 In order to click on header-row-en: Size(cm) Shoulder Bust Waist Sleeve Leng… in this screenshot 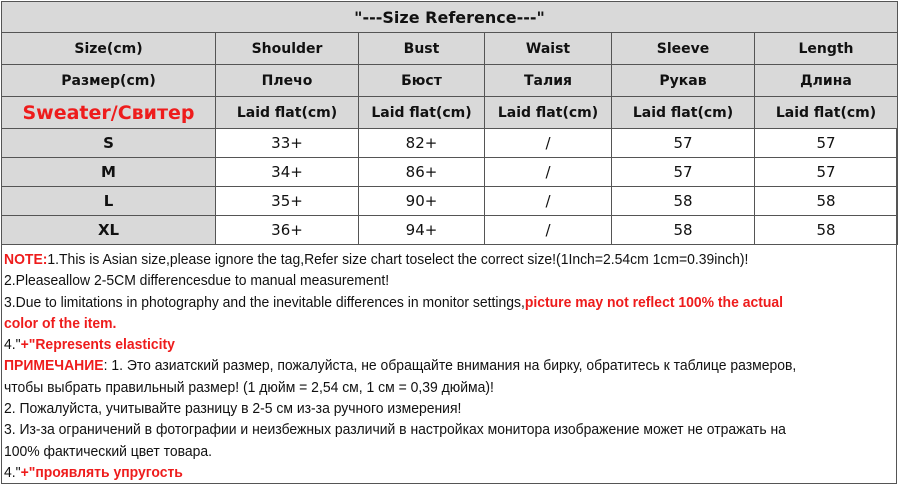, I will do `click(449, 48)`.